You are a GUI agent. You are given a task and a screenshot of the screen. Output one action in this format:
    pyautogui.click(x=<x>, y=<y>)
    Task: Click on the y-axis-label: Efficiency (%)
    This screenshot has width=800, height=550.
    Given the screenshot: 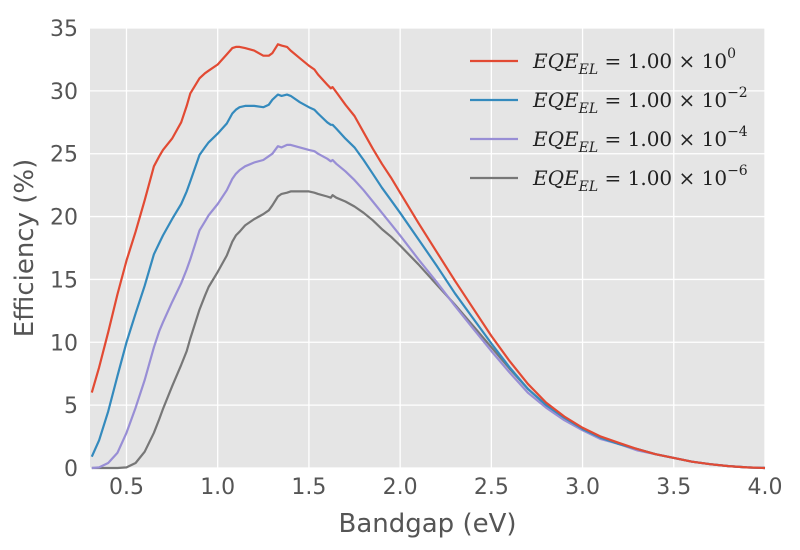 What is the action you would take?
    pyautogui.click(x=25, y=248)
    